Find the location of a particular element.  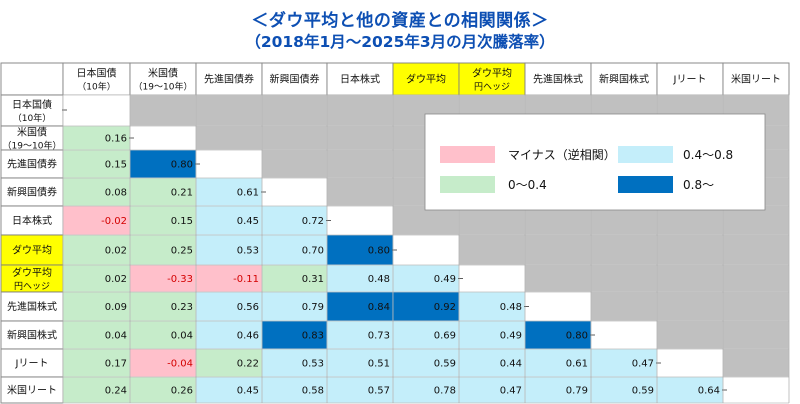

row-header-label: 新興国株式 is located at coordinates (32, 335).